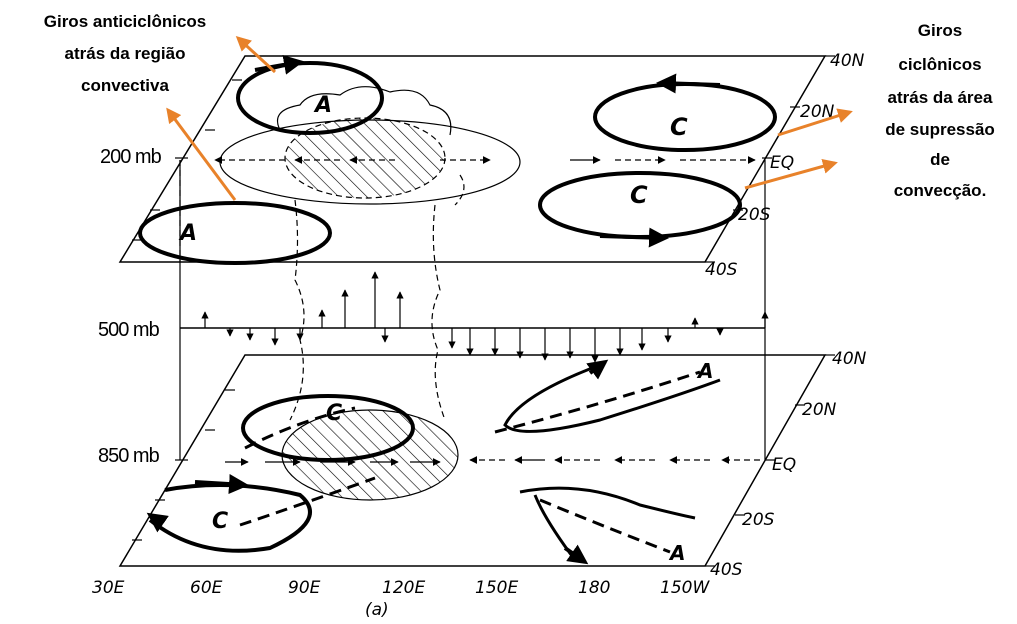 This screenshot has height=624, width=1017. What do you see at coordinates (125, 21) in the screenshot?
I see `annotation-left-line-1: Giros anticiclônicos` at bounding box center [125, 21].